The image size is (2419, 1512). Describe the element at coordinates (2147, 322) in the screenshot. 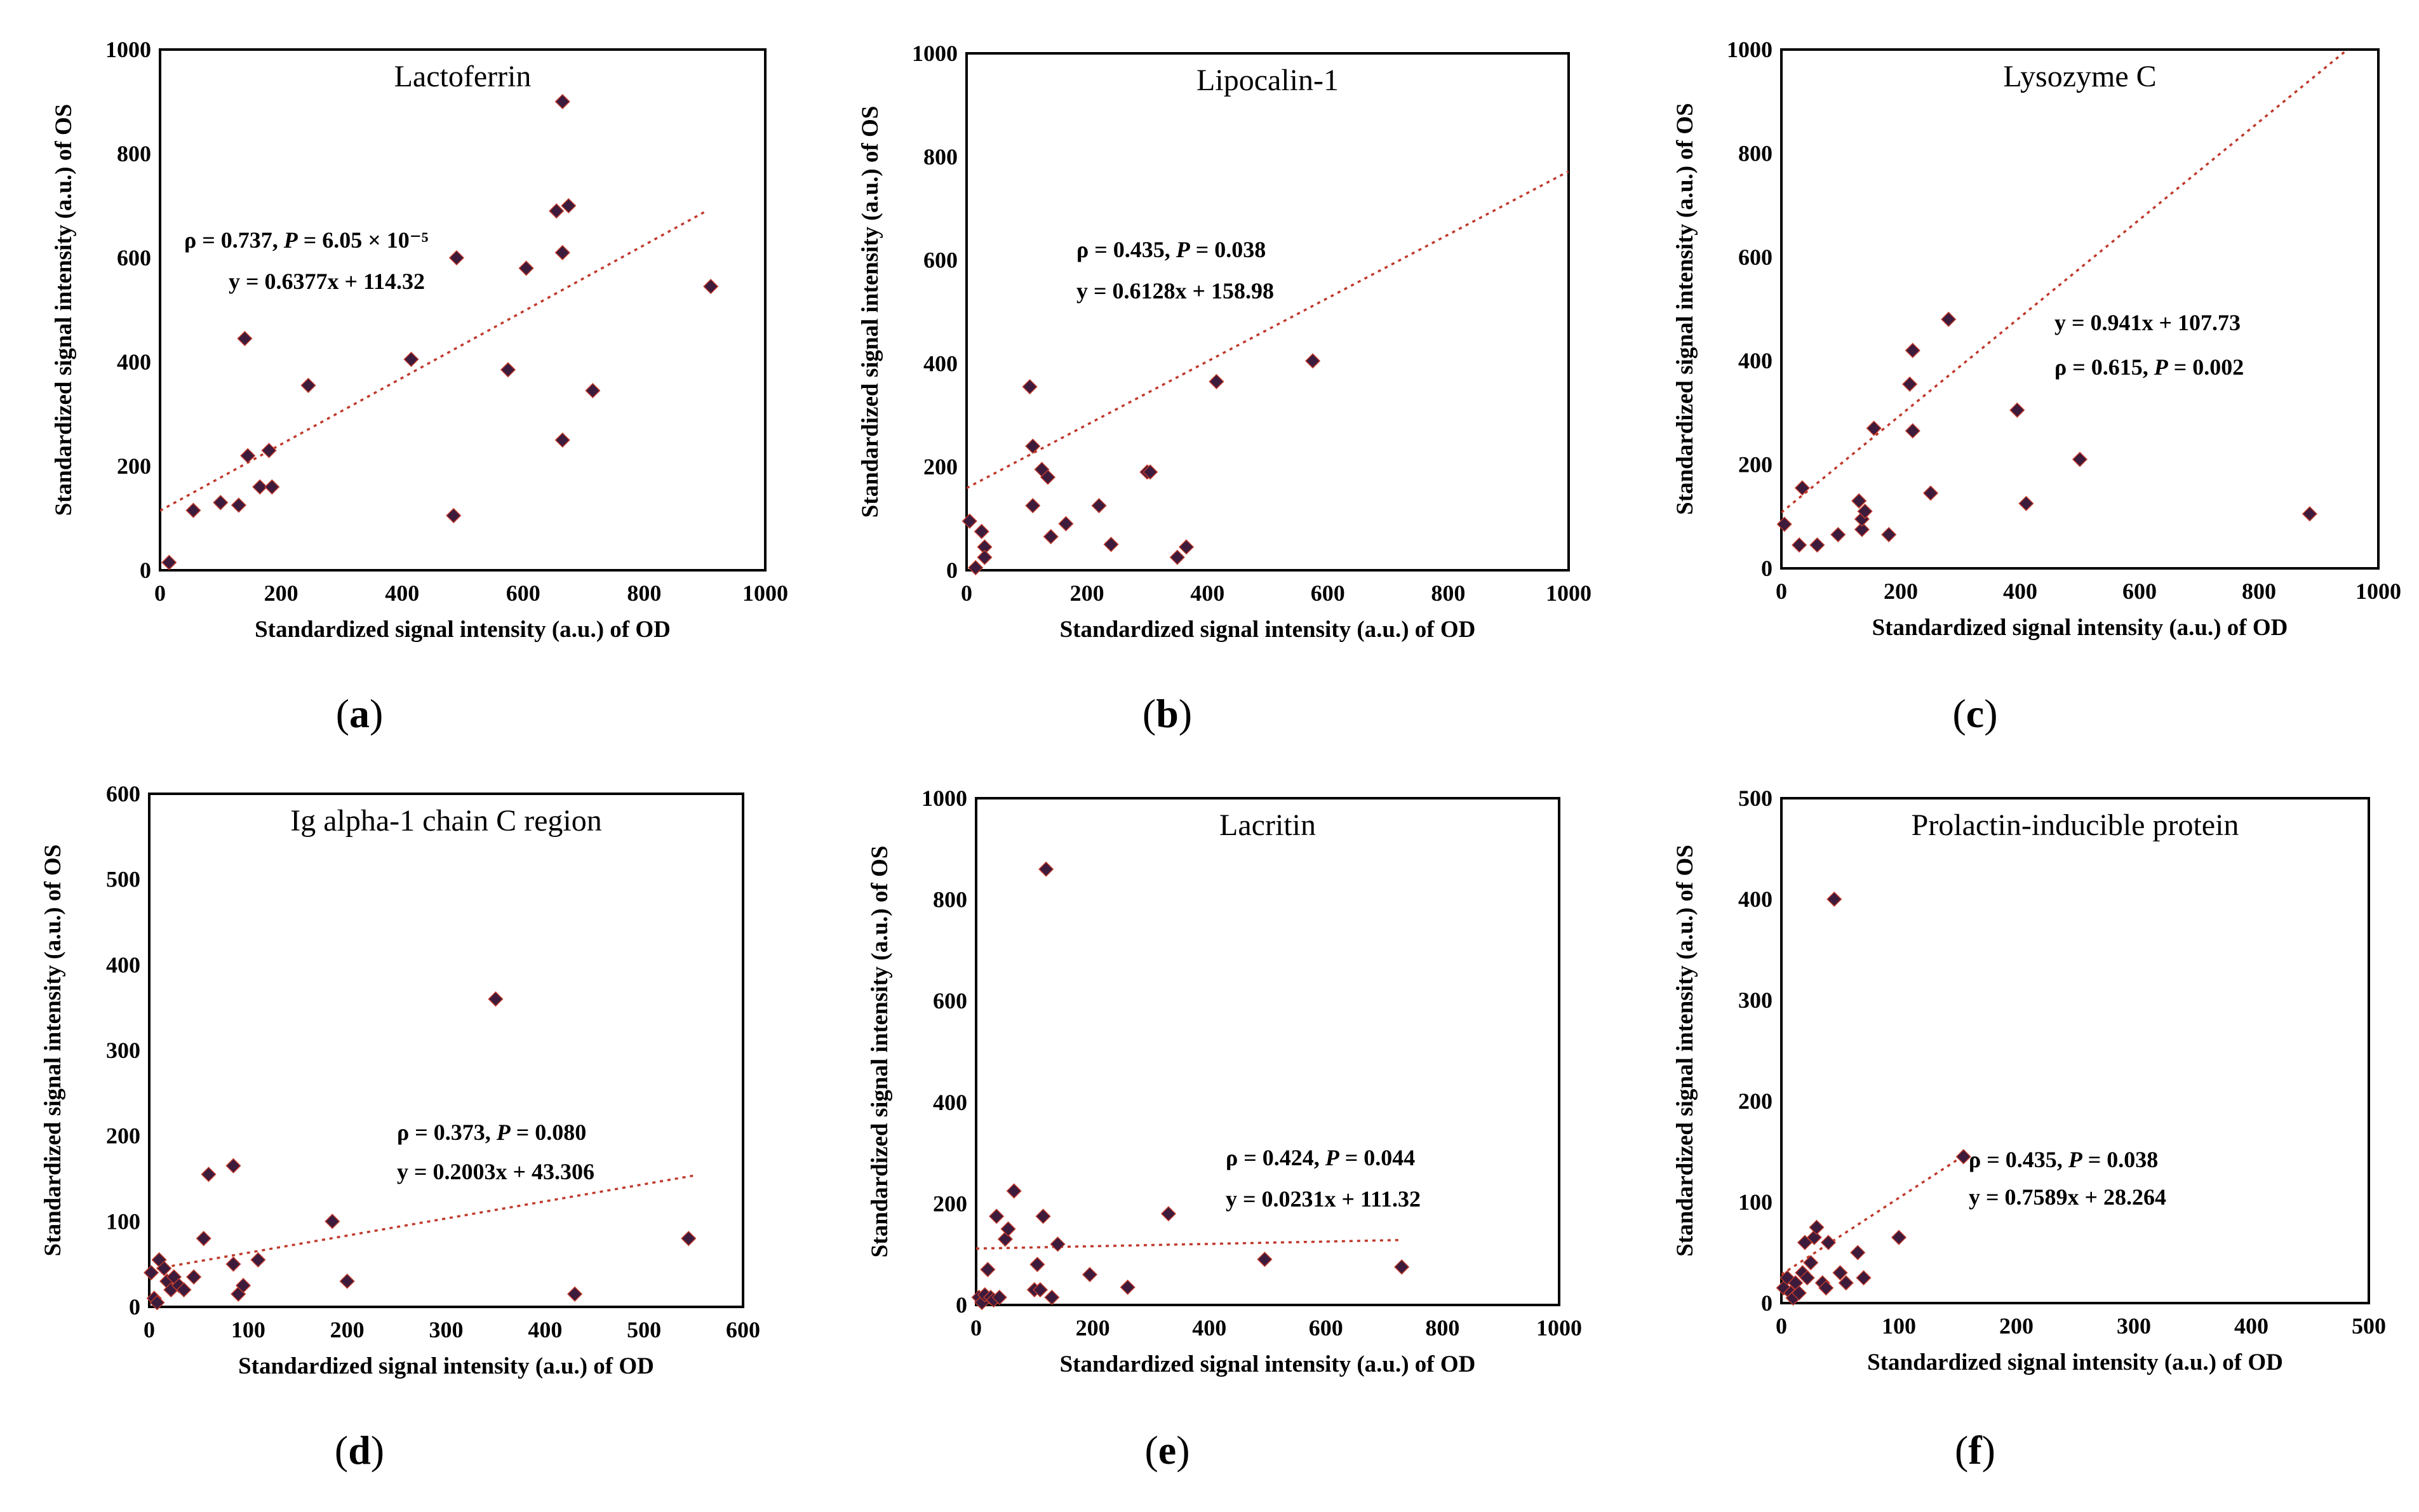

I see `equation-annotation: y = 0.941x + 107.73` at that location.